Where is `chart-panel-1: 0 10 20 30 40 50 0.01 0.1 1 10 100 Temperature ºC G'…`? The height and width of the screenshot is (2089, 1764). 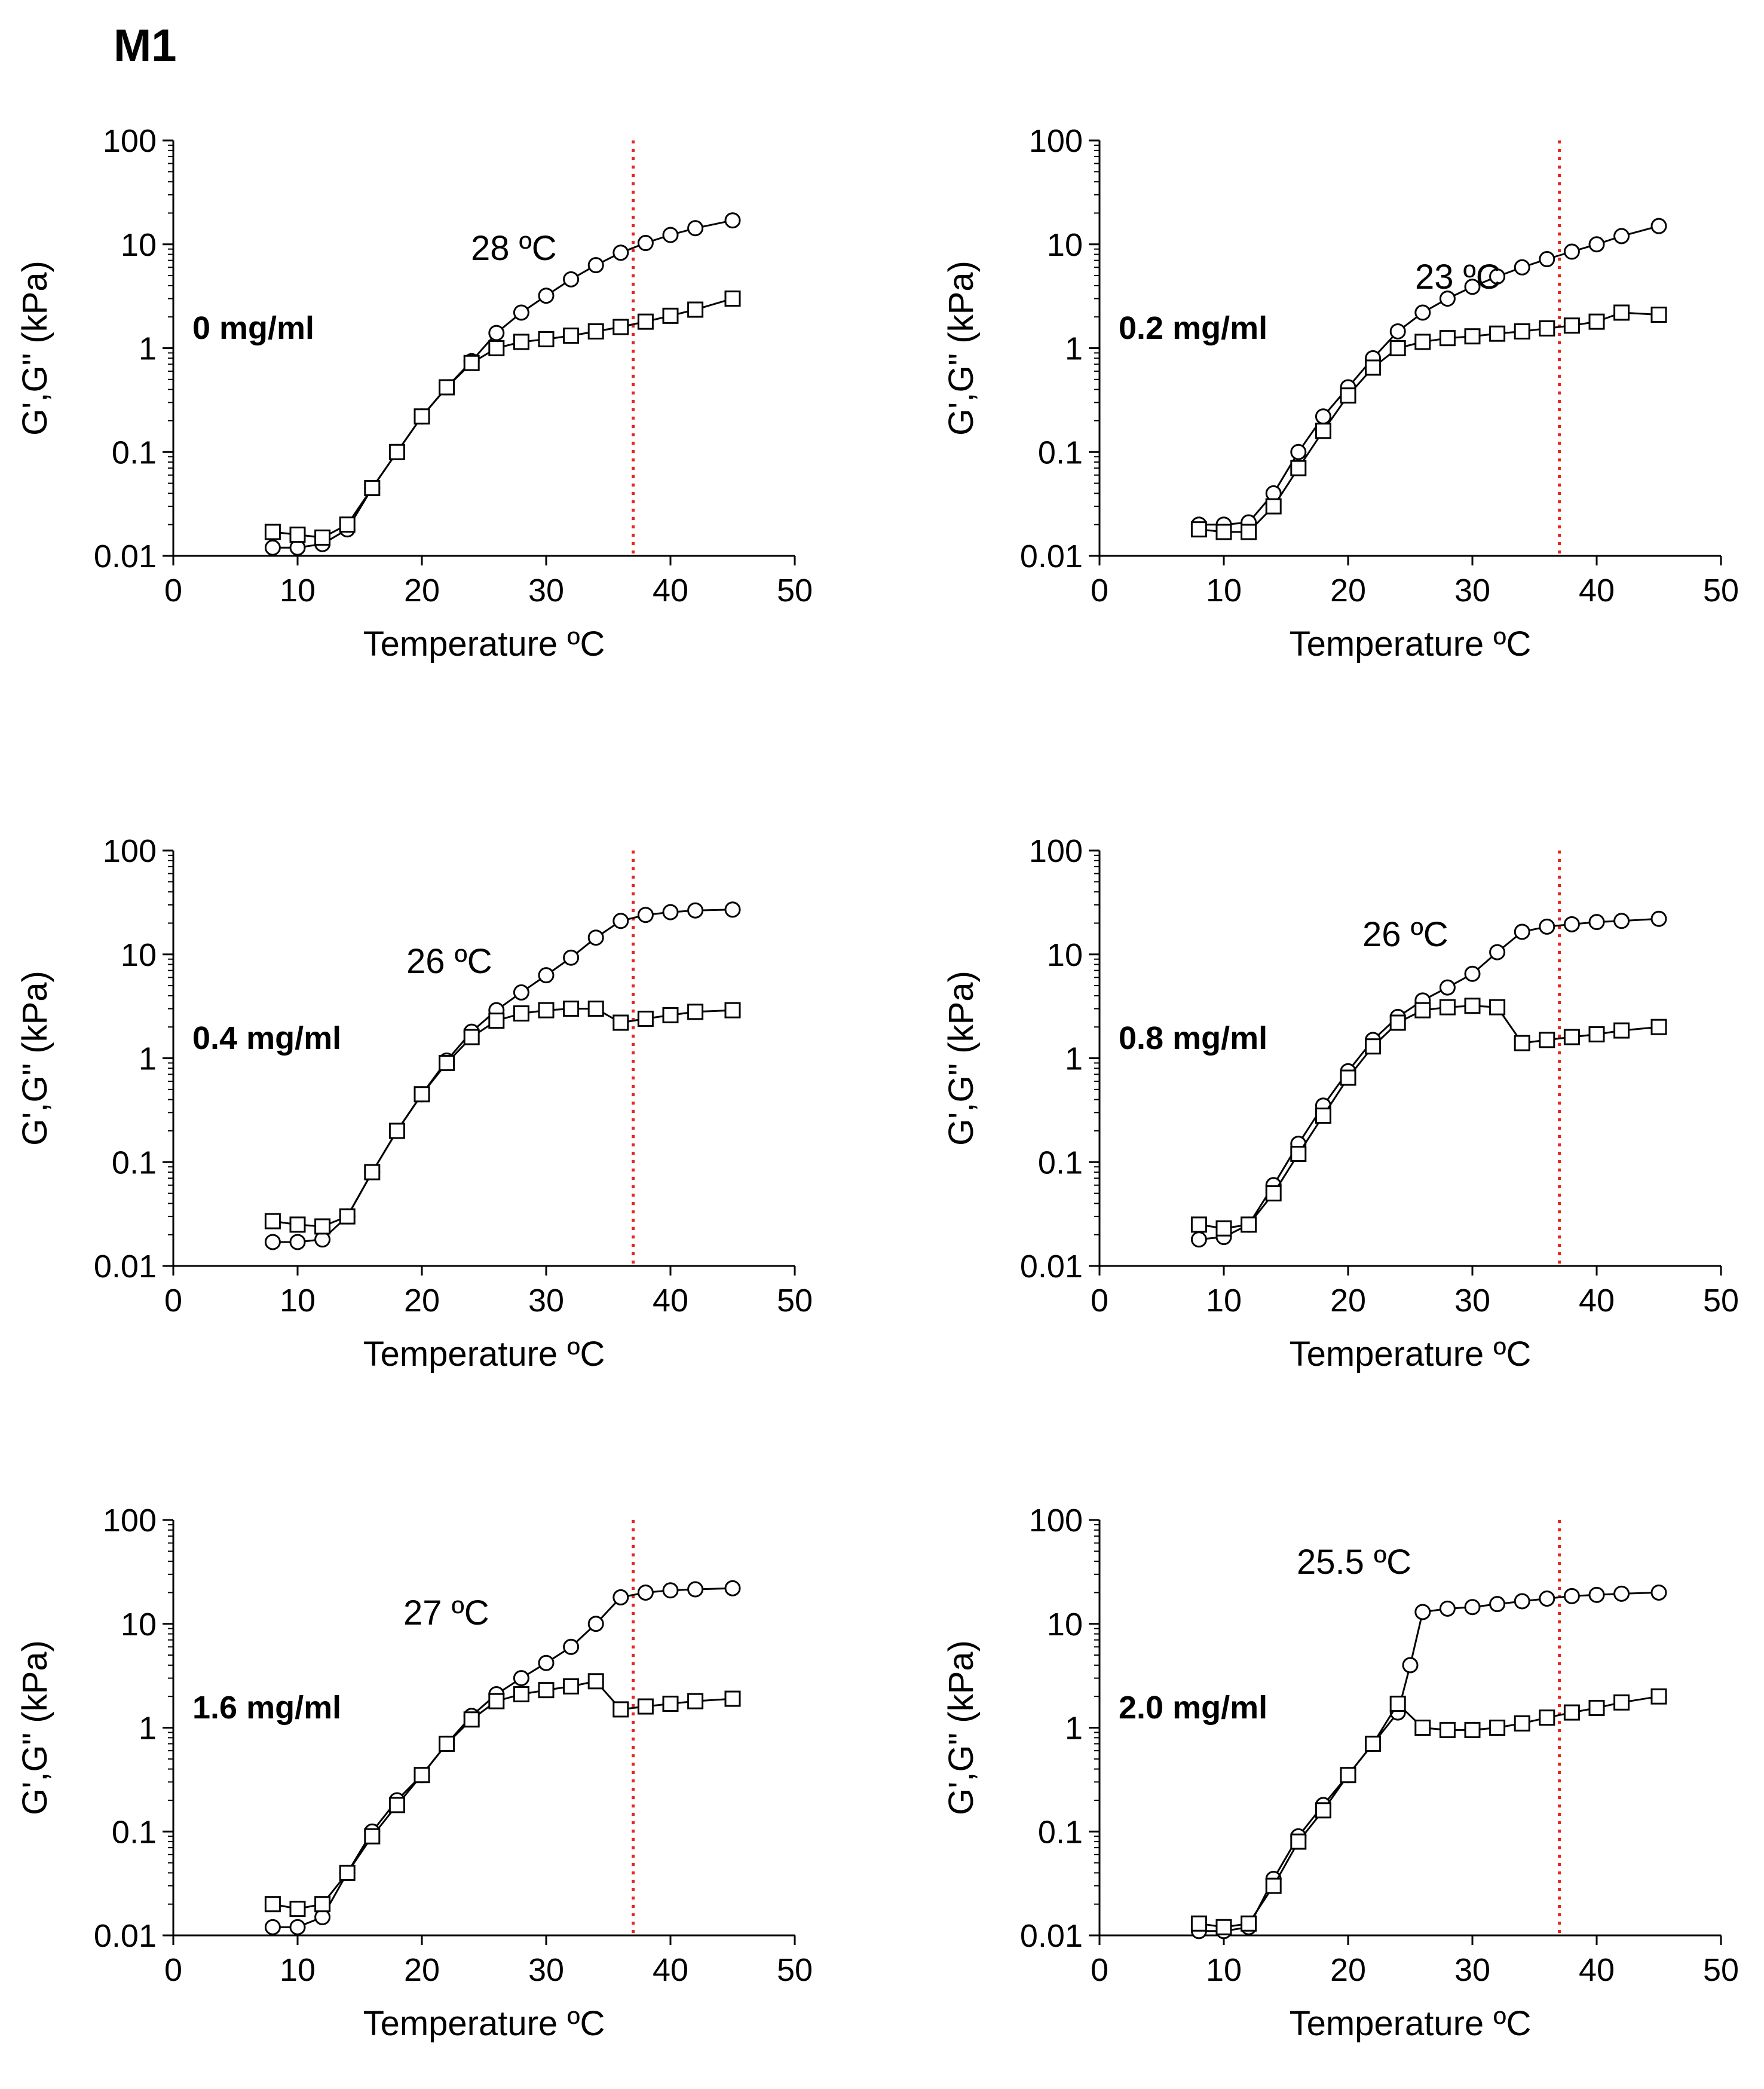
chart-panel-1: 0 10 20 30 40 50 0.01 0.1 1 10 100 Temperature ºC G'… is located at coordinates (415, 393).